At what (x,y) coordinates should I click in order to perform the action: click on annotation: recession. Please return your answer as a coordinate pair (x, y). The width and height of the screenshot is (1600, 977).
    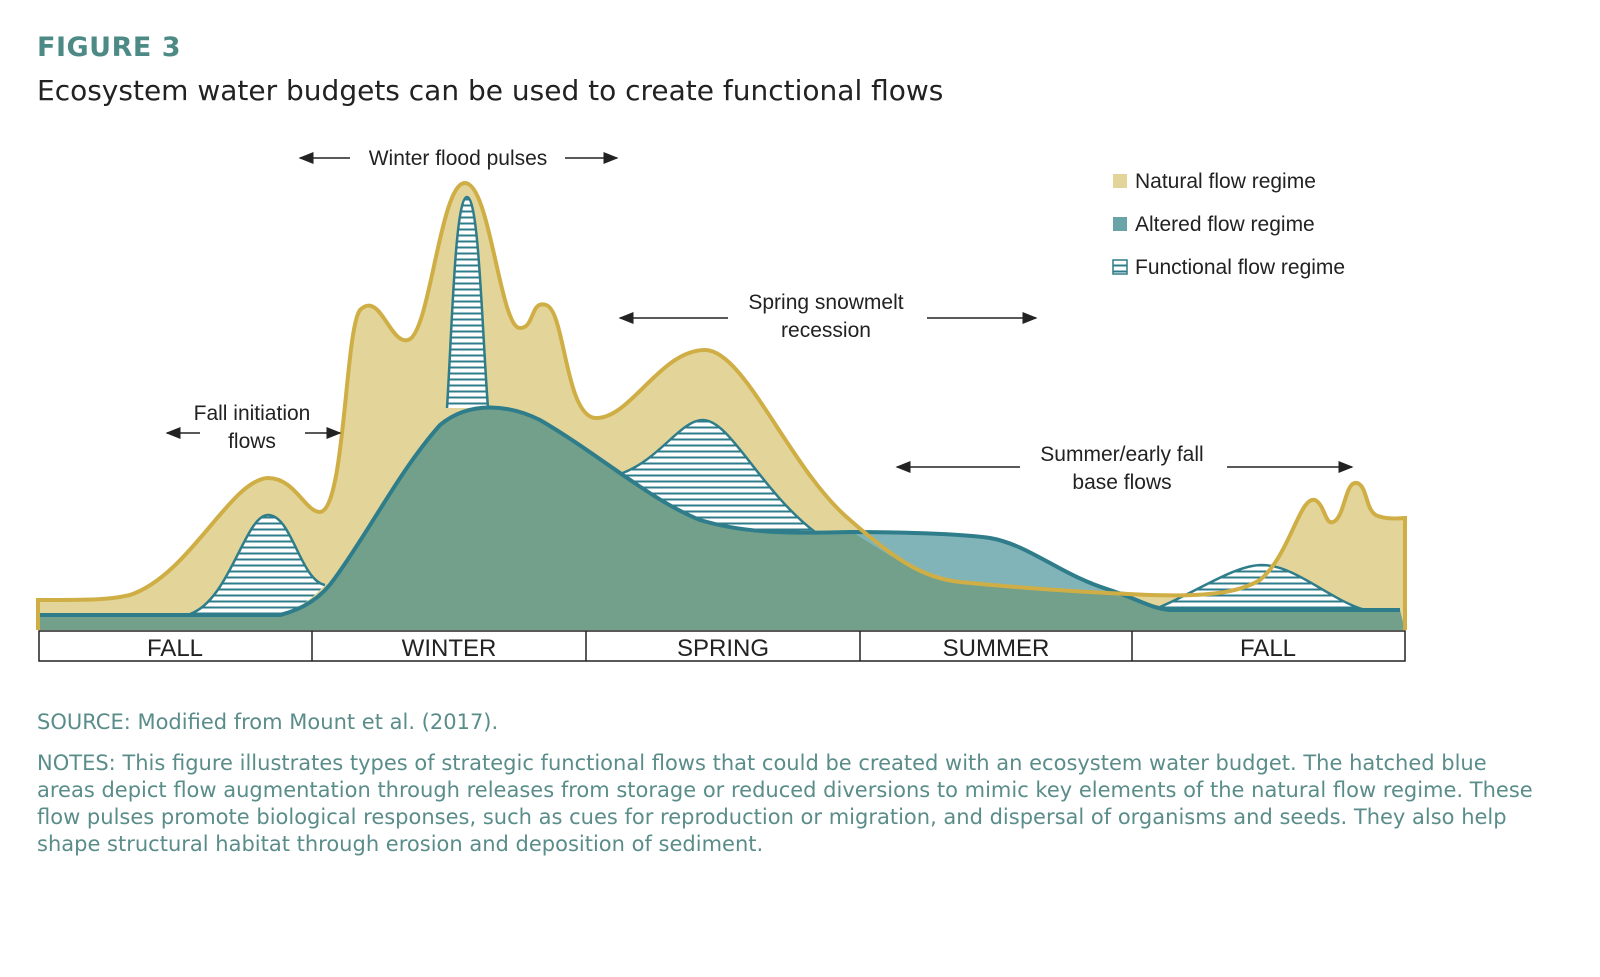
    Looking at the image, I should click on (826, 330).